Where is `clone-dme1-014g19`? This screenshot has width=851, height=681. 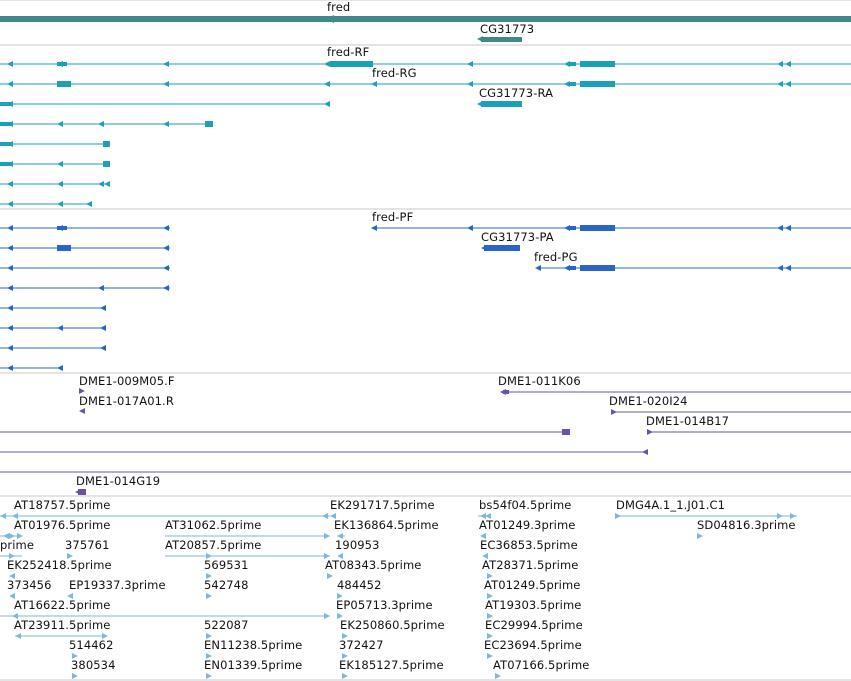 clone-dme1-014g19 is located at coordinates (82, 492).